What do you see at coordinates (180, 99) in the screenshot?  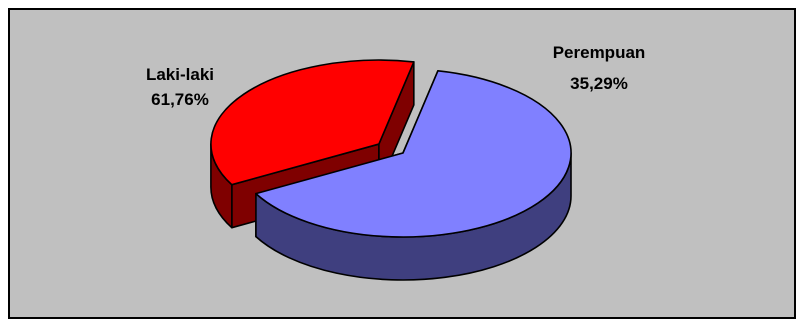 I see `label-laki-laki-value: 61,76%` at bounding box center [180, 99].